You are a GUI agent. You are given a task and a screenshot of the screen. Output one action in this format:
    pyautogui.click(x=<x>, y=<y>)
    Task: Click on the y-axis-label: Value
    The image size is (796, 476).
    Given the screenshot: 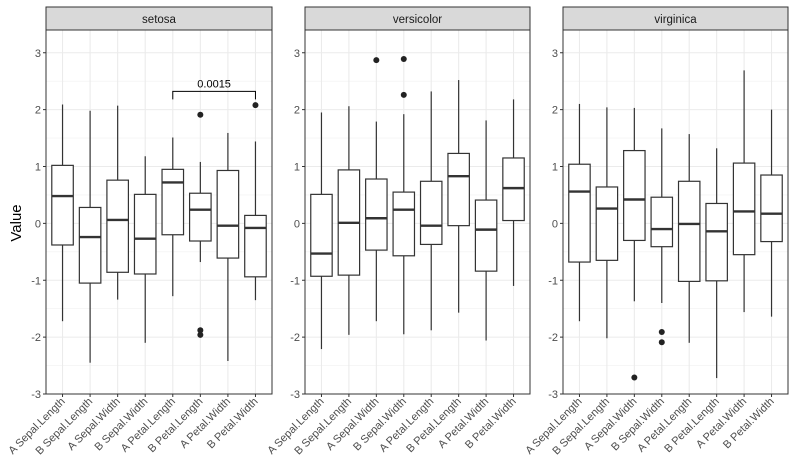 What is the action you would take?
    pyautogui.click(x=16, y=222)
    